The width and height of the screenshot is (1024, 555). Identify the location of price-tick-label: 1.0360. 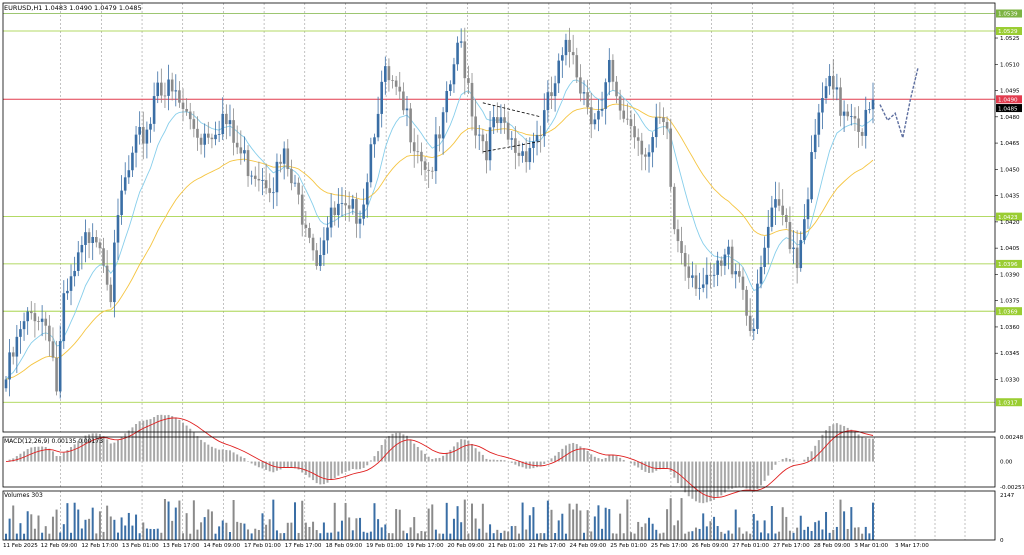
(1010, 328).